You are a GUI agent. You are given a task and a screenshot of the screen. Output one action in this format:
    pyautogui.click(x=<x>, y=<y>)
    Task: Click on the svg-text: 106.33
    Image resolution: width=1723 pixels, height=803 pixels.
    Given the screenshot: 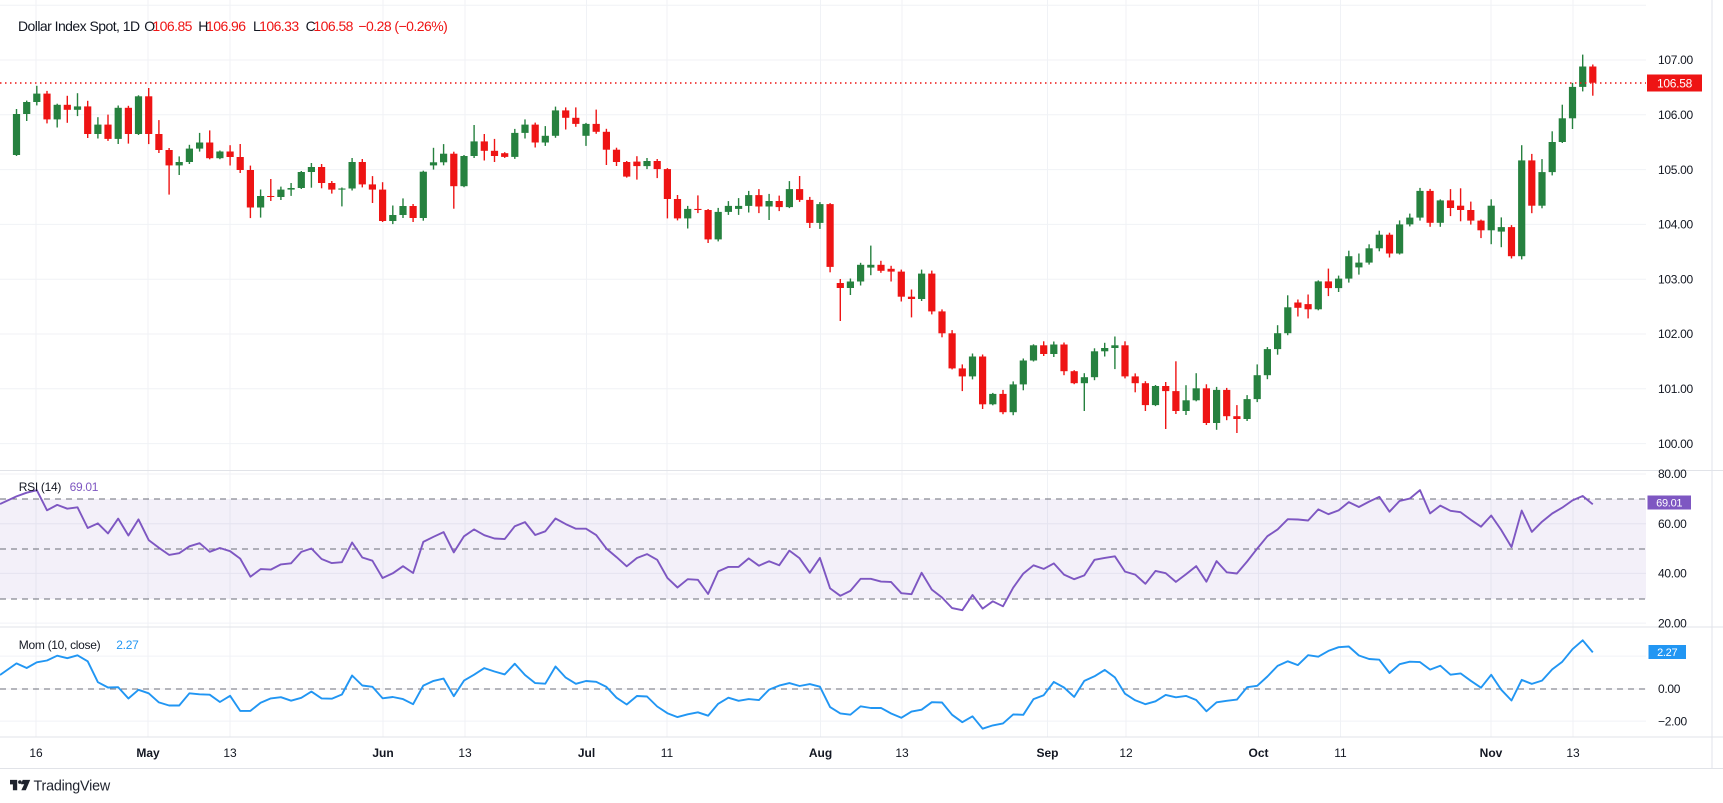 What is the action you would take?
    pyautogui.click(x=279, y=26)
    